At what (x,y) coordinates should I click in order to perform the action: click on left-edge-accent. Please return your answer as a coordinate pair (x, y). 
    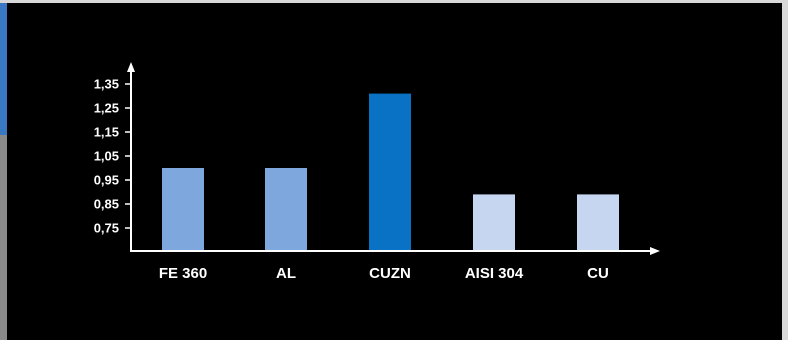
    Looking at the image, I should click on (3, 67).